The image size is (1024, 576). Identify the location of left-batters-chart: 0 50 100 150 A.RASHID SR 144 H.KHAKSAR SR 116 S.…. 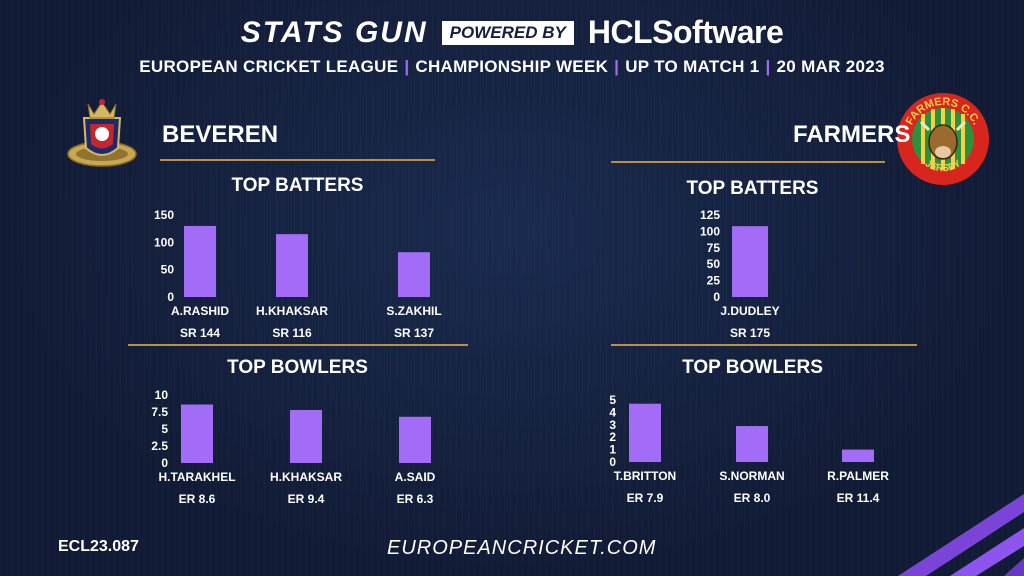
(298, 274).